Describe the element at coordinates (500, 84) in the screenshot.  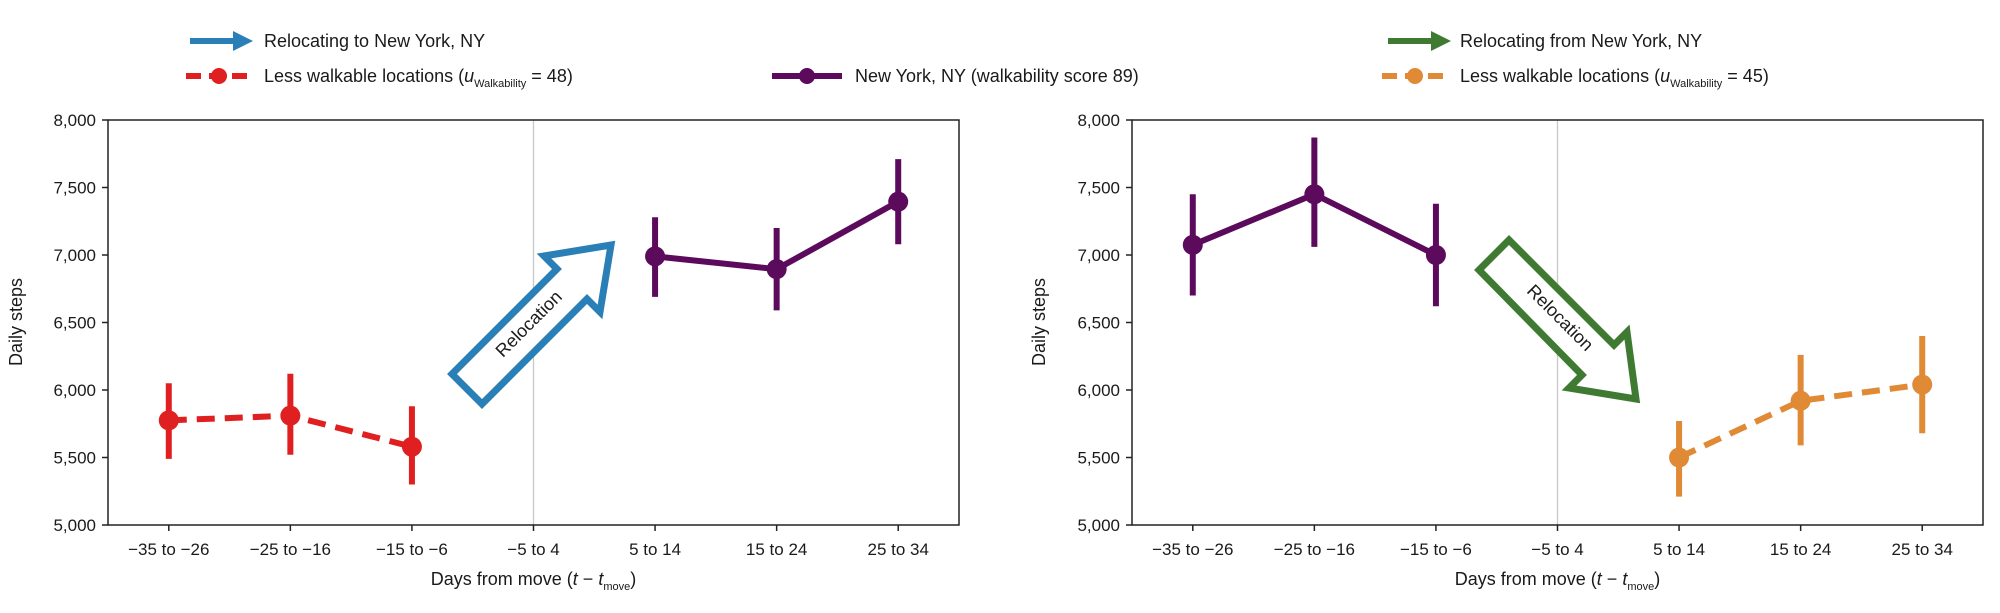
I see `legend-mu-subscript: Walkability` at that location.